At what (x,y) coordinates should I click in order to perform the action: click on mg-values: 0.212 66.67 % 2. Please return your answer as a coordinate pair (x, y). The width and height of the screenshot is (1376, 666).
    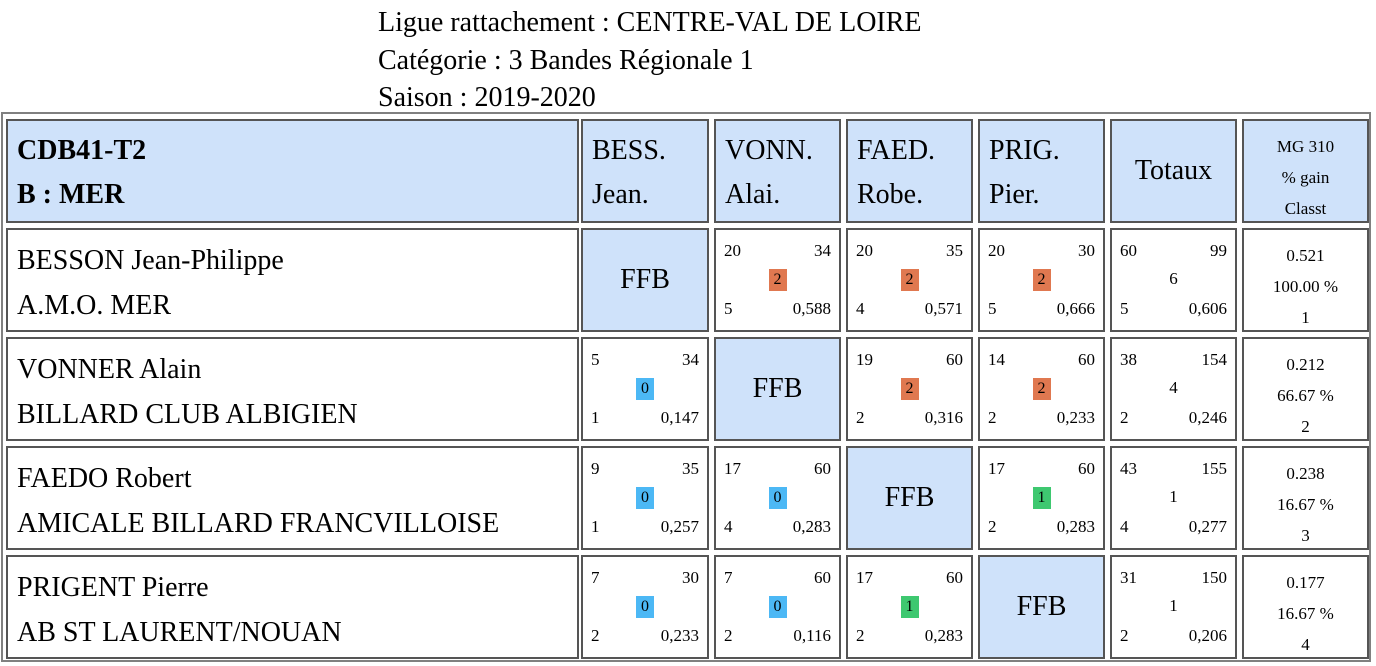
    Looking at the image, I should click on (1305, 395).